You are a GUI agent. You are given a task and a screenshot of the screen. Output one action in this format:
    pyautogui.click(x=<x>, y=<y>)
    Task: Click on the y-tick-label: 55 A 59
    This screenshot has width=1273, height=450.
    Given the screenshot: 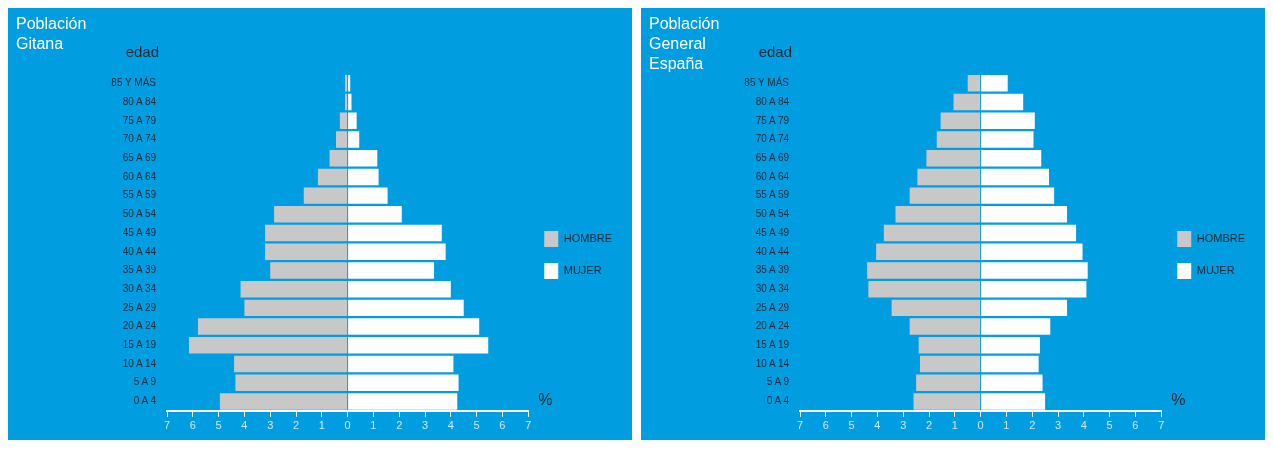 What is the action you would take?
    pyautogui.click(x=139, y=195)
    